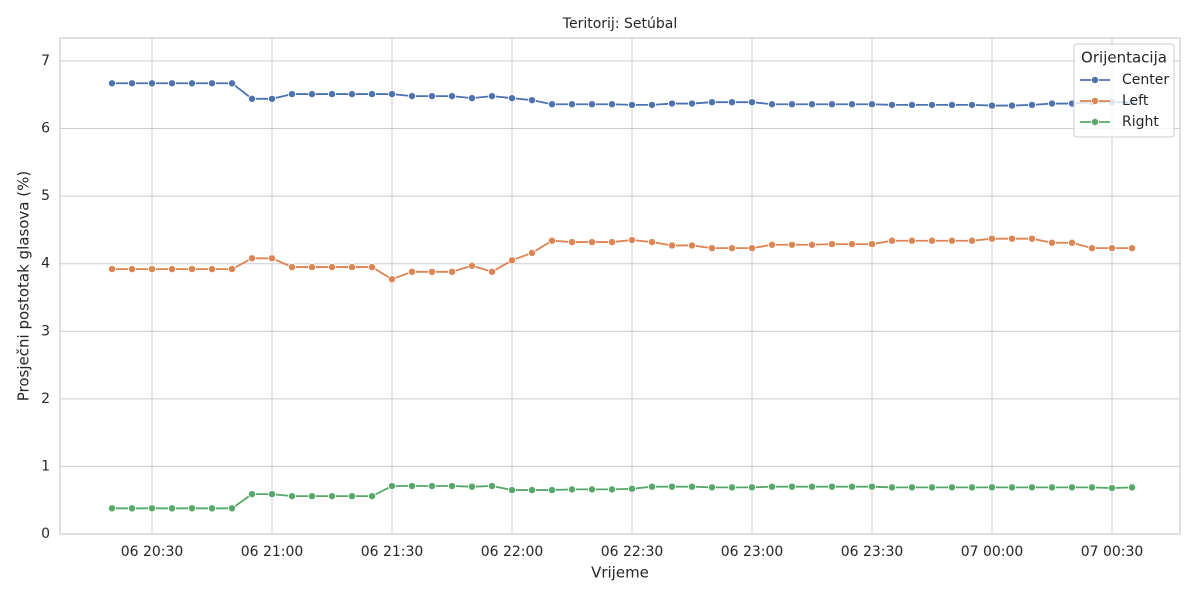  Describe the element at coordinates (45, 61) in the screenshot. I see `y-tick-label: 7` at that location.